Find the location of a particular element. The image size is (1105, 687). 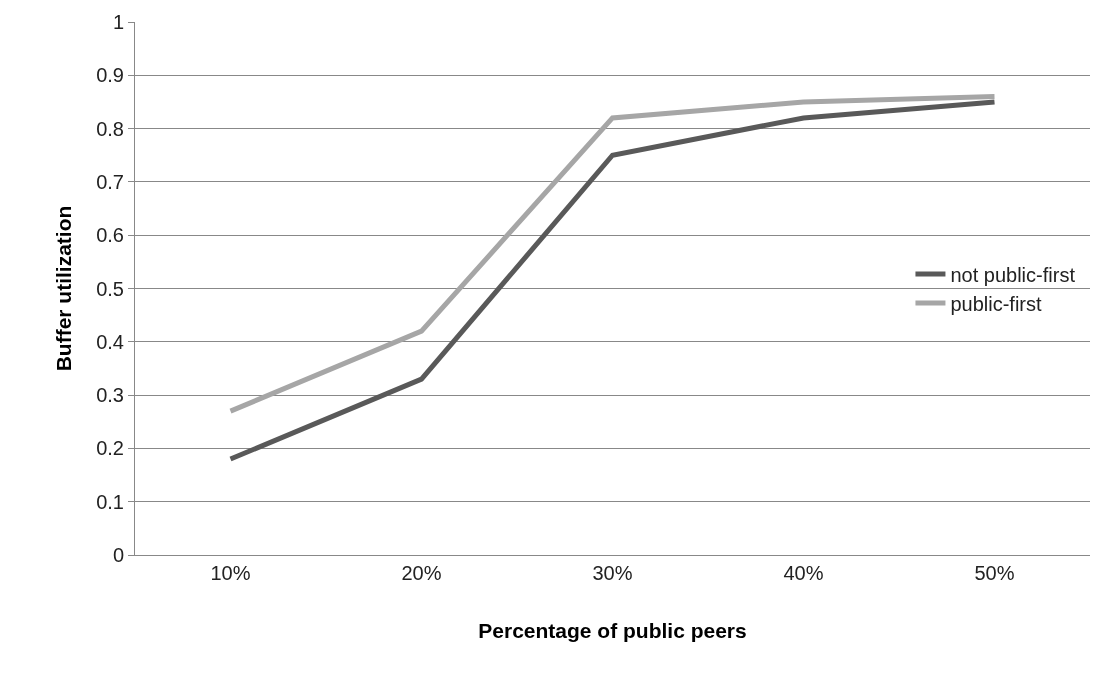

y-tick-label: 0.8 is located at coordinates (110, 128).